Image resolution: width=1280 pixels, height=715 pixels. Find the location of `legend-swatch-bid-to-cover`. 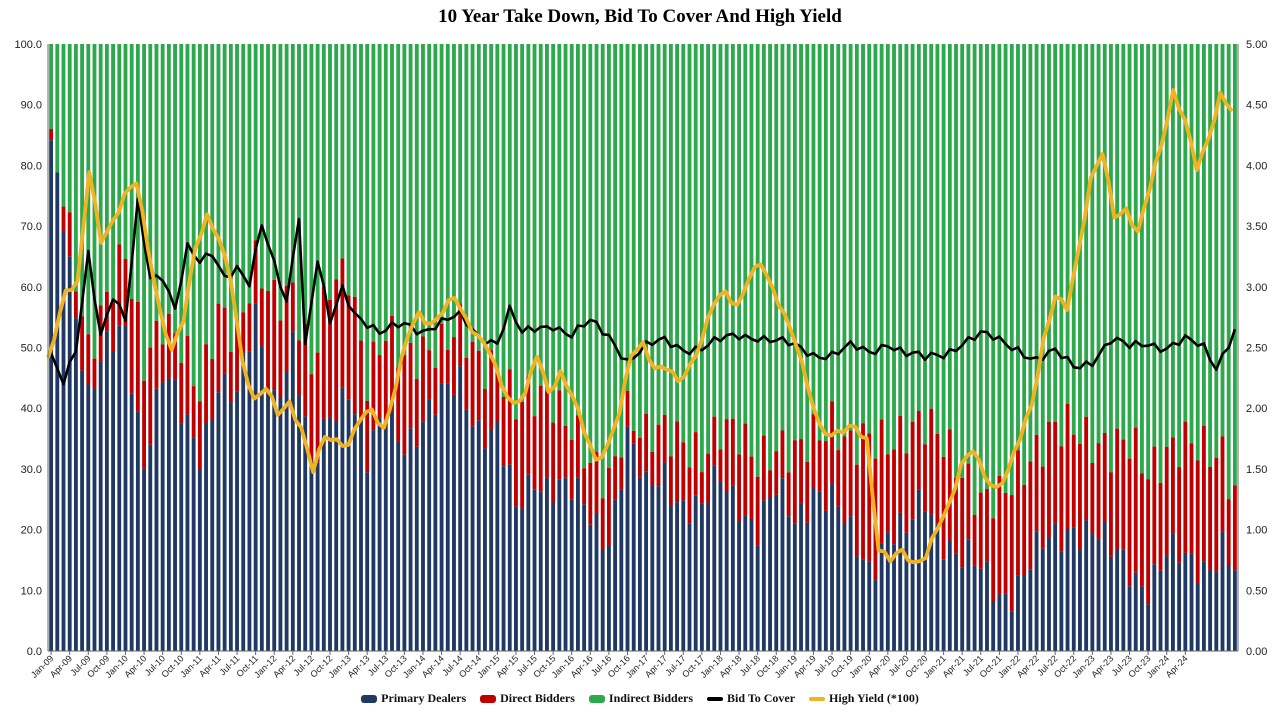

legend-swatch-bid-to-cover is located at coordinates (715, 698).